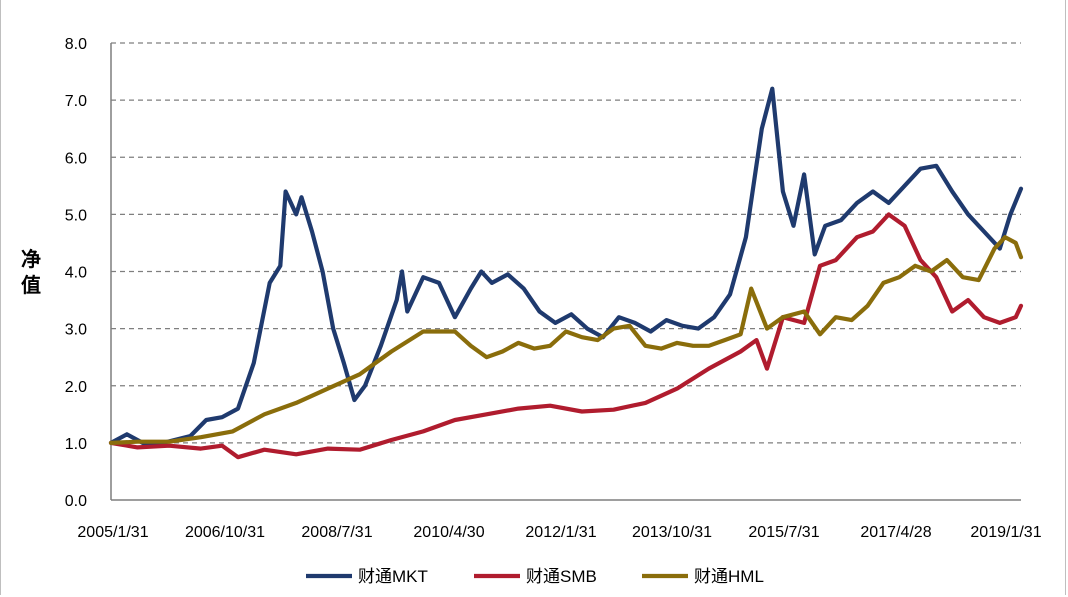 The image size is (1068, 597). Describe the element at coordinates (225, 532) in the screenshot. I see `x-tick-label: 2006/10/31` at that location.